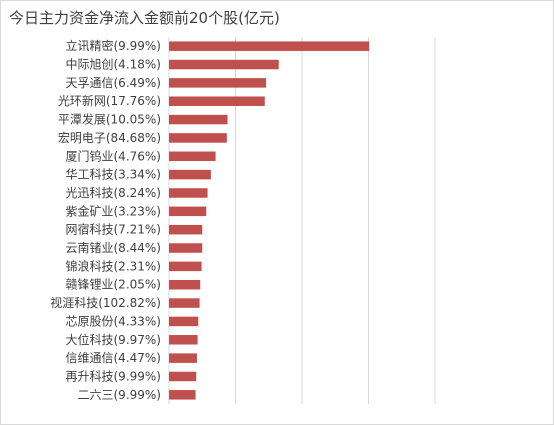 This screenshot has width=554, height=425. What do you see at coordinates (114, 193) in the screenshot?
I see `category-label: 光迅科技(8.24%)` at bounding box center [114, 193].